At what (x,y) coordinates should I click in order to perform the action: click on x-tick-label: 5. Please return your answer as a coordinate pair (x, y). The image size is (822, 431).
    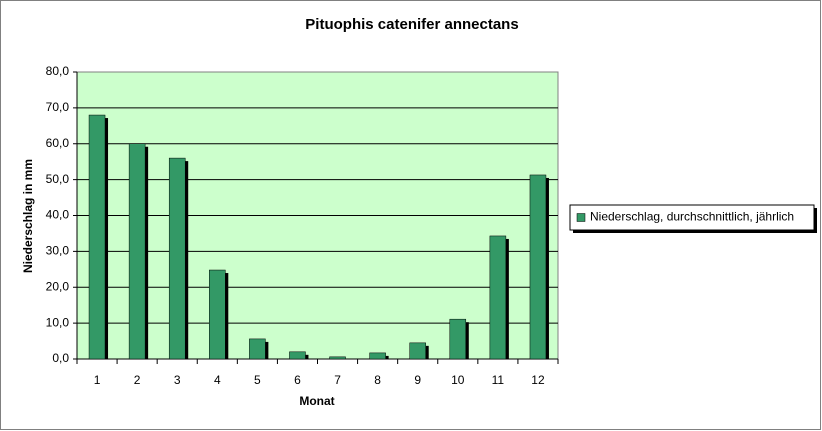
    Looking at the image, I should click on (257, 380).